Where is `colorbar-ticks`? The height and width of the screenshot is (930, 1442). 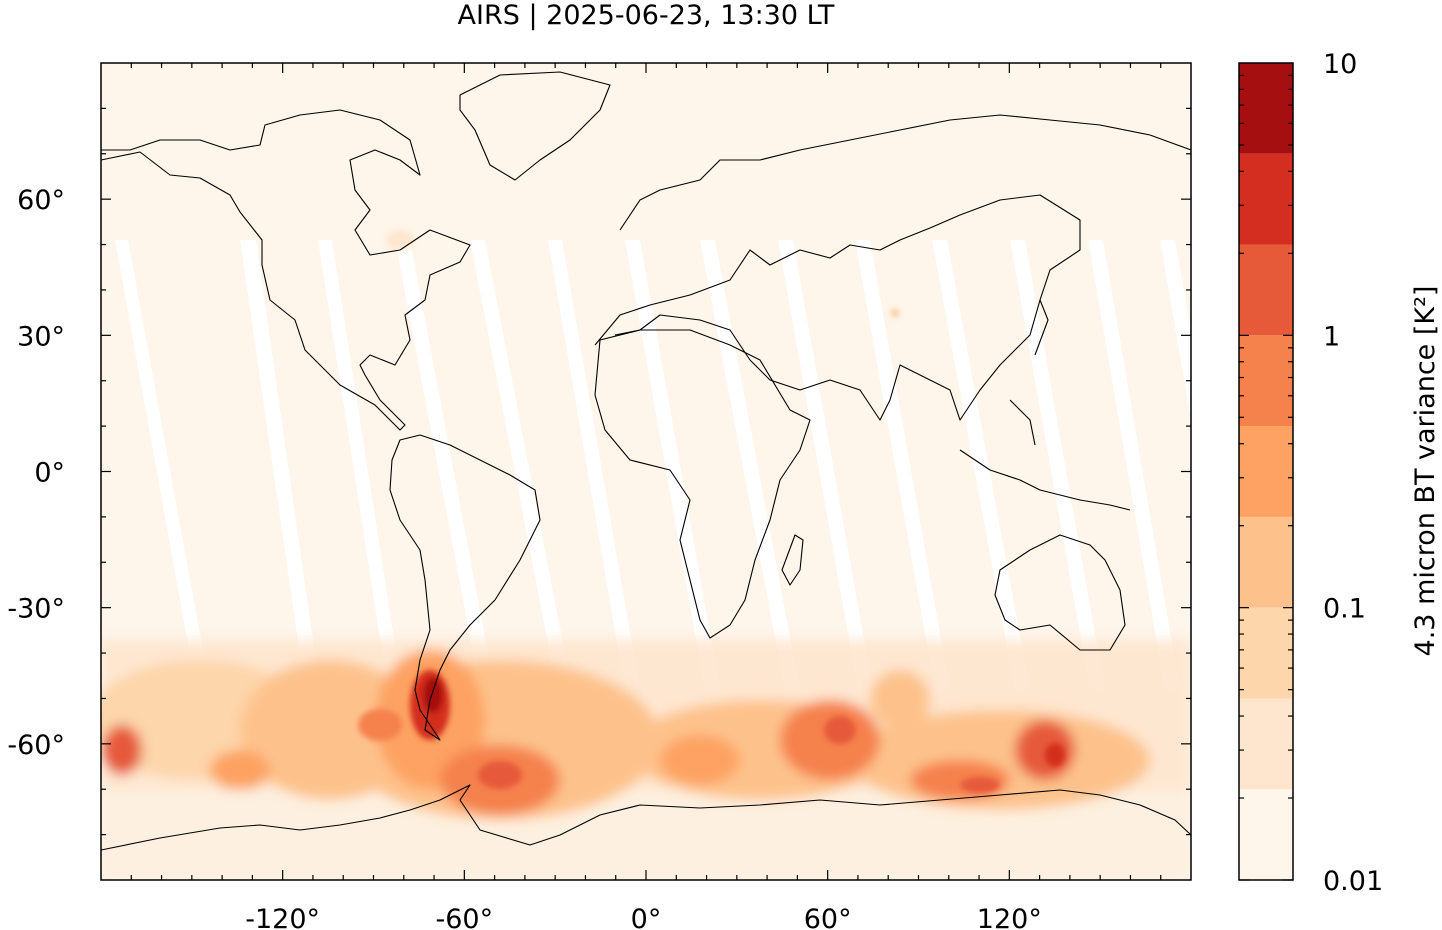
colorbar-ticks is located at coordinates (1266, 477).